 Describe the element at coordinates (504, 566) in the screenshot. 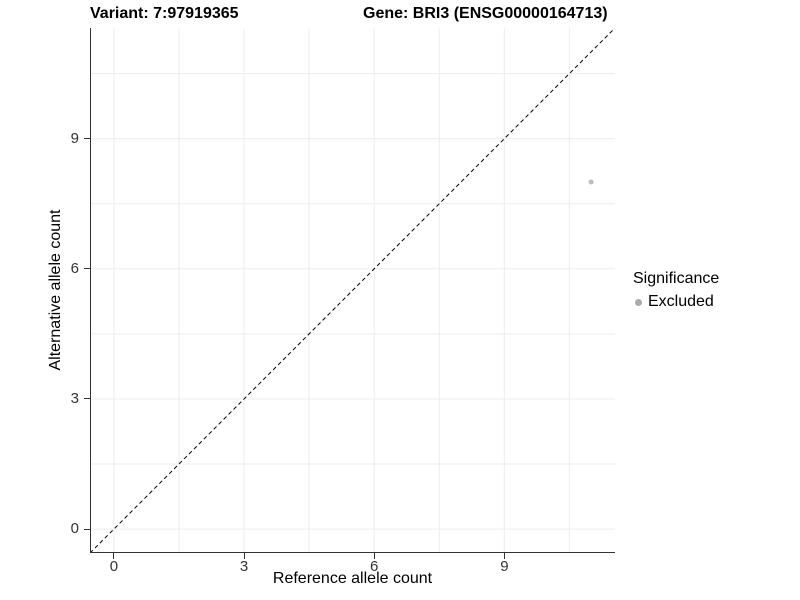

I see `x-tick-label-9: 9` at that location.